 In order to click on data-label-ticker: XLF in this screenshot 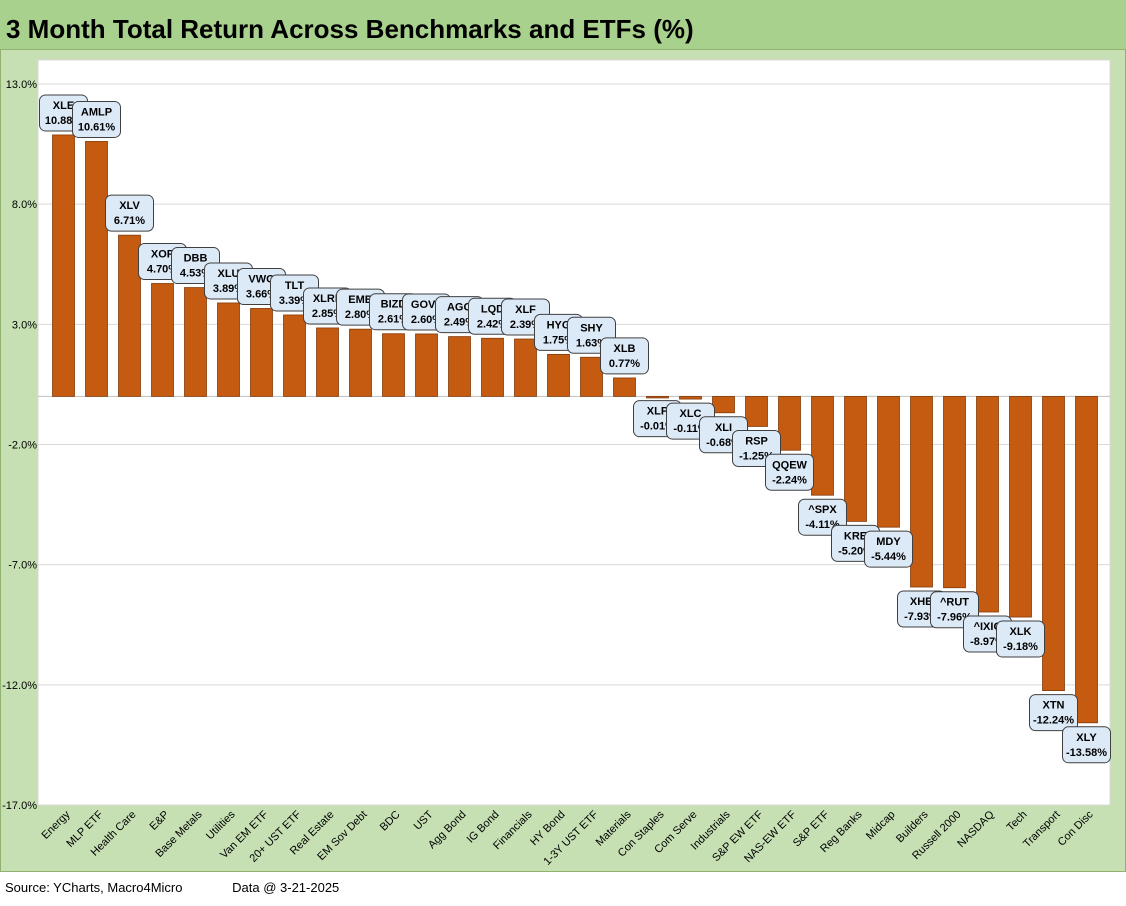, I will do `click(525, 310)`.